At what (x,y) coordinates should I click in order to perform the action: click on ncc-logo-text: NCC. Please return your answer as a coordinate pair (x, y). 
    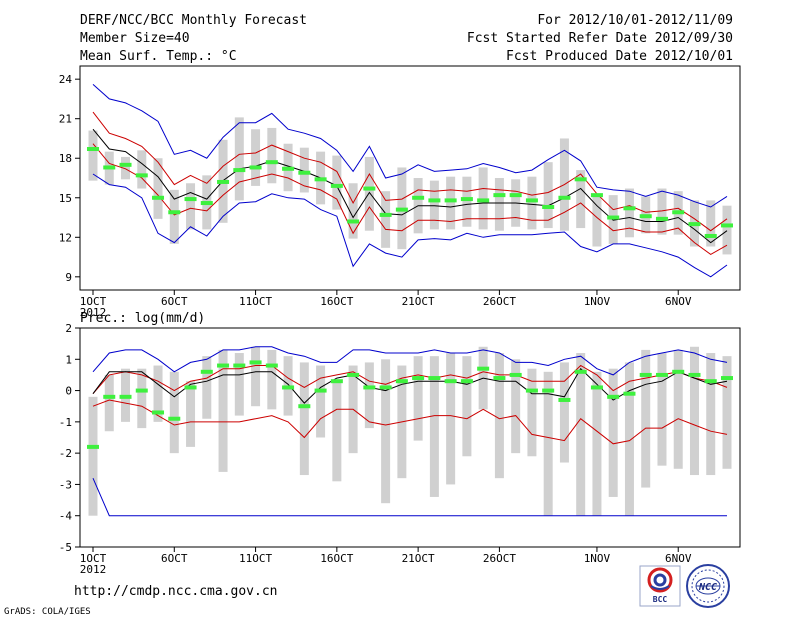
    Looking at the image, I should click on (707, 587).